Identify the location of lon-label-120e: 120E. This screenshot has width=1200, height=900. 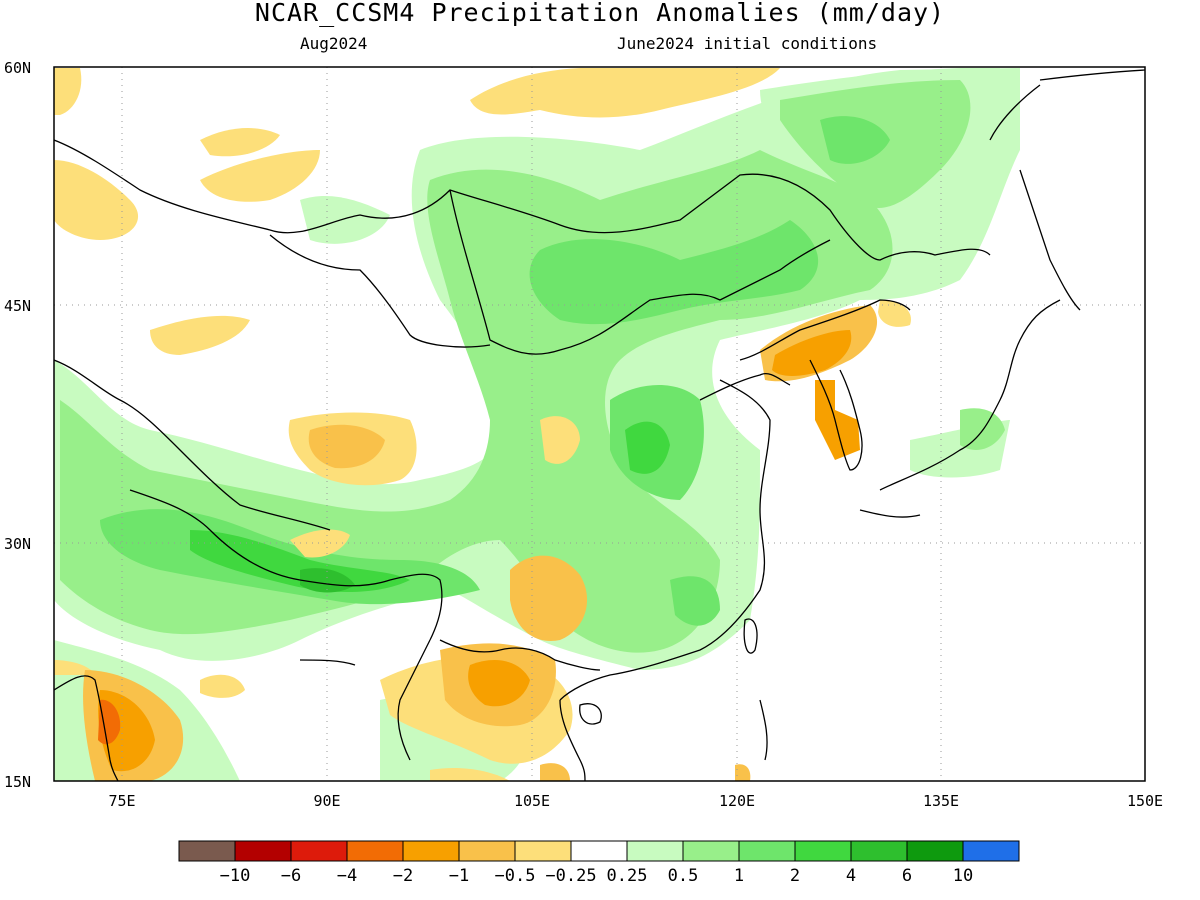
(737, 801).